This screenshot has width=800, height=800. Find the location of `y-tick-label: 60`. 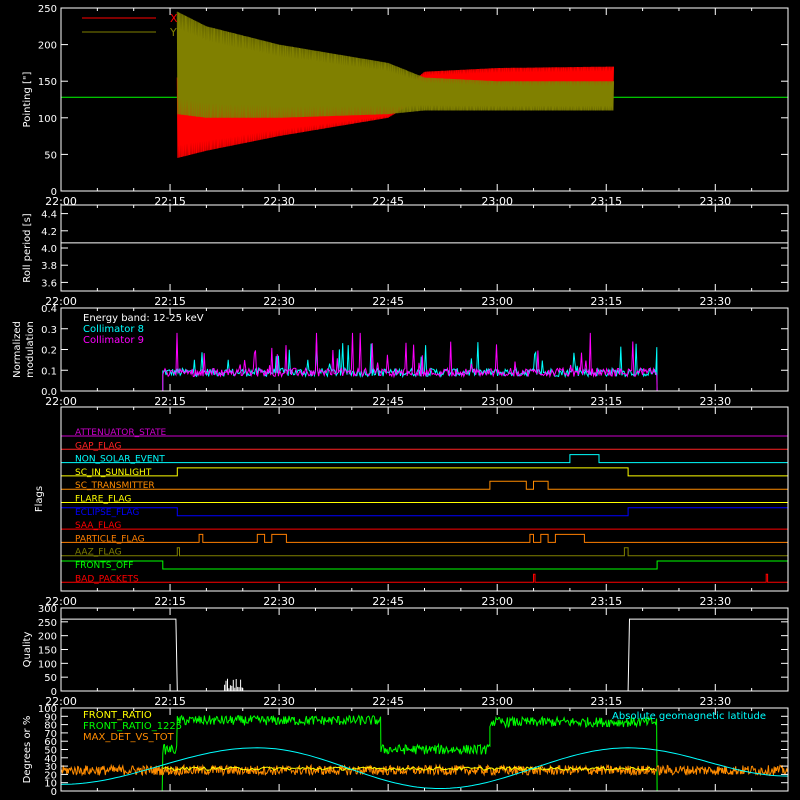

y-tick-label: 60 is located at coordinates (50, 742).